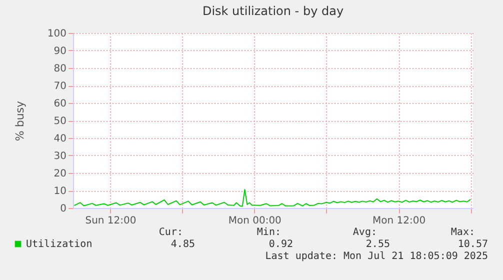 This screenshot has width=503, height=280. What do you see at coordinates (462, 232) in the screenshot?
I see `text: Max:` at bounding box center [462, 232].